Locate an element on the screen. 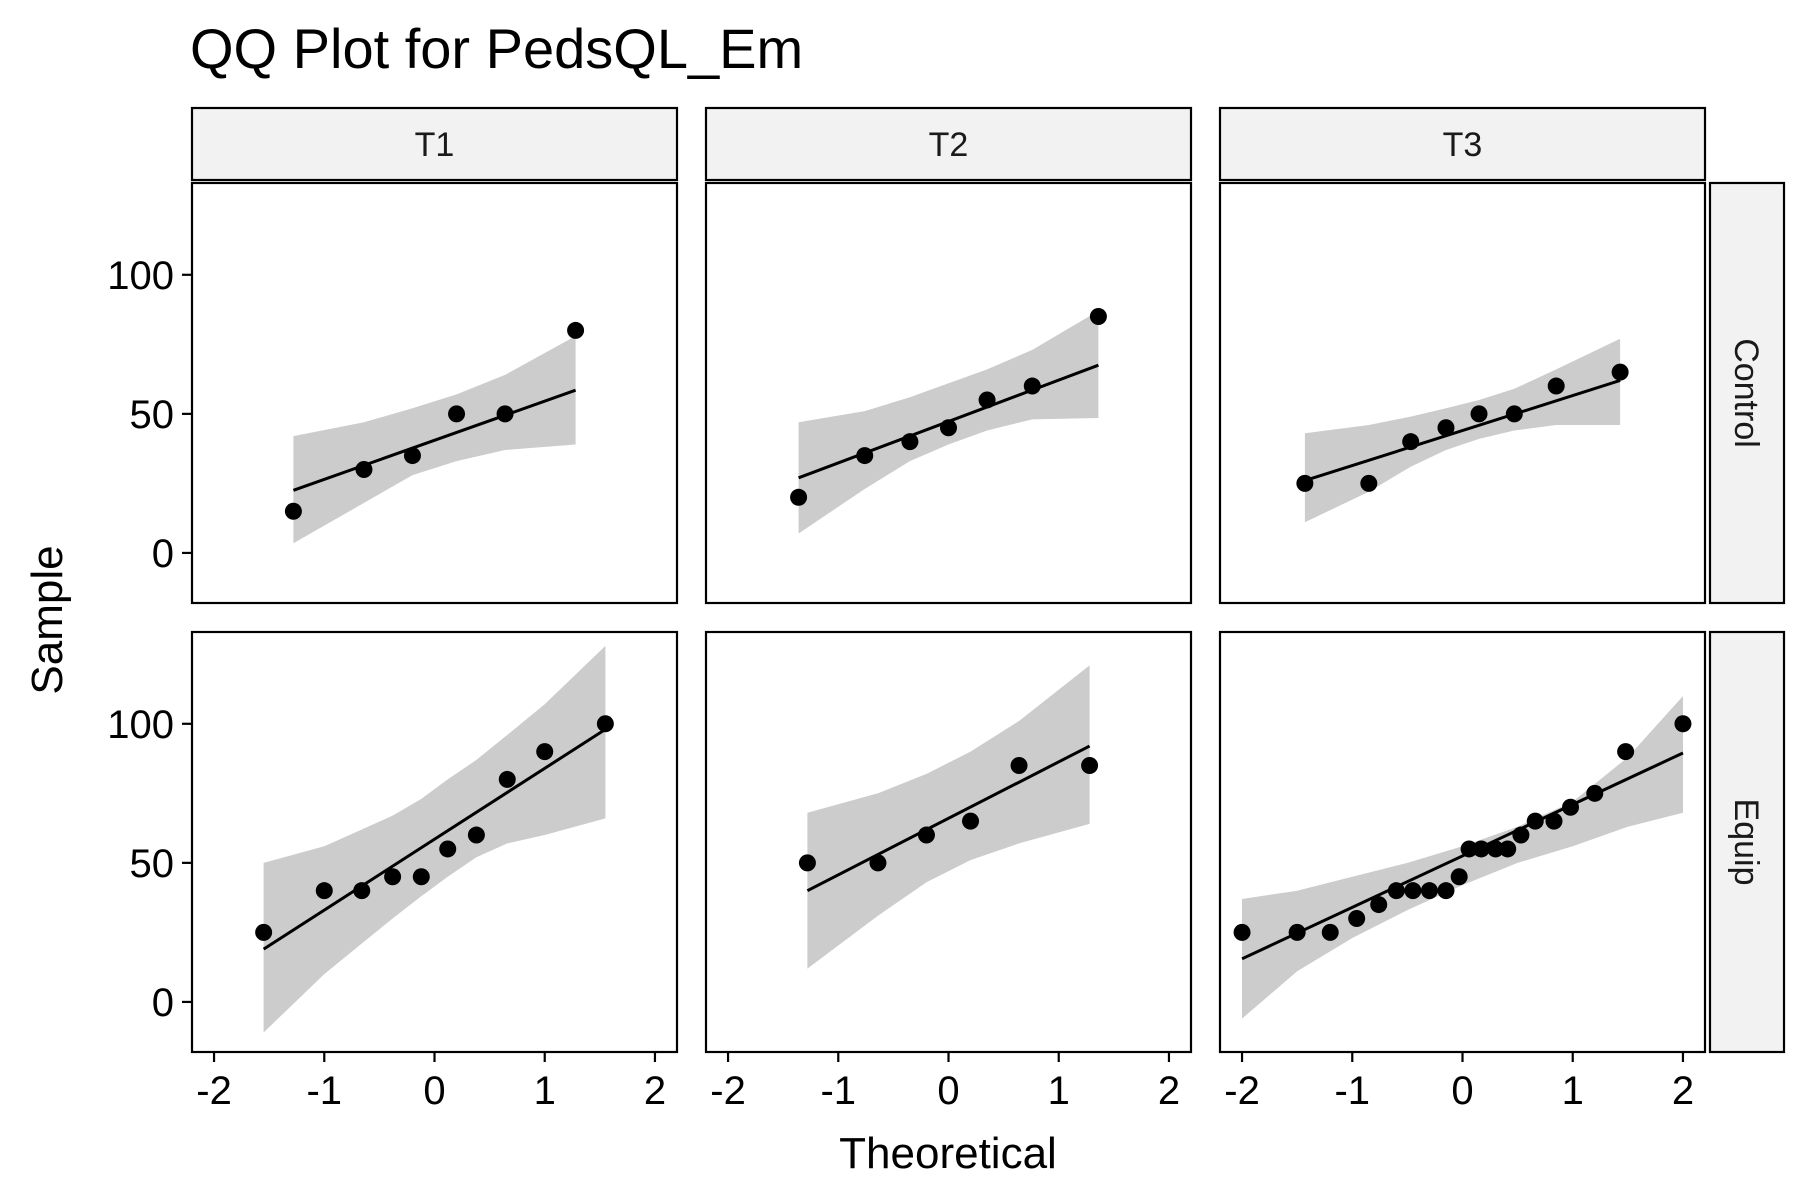  panel-Equip-T2 is located at coordinates (948, 842).